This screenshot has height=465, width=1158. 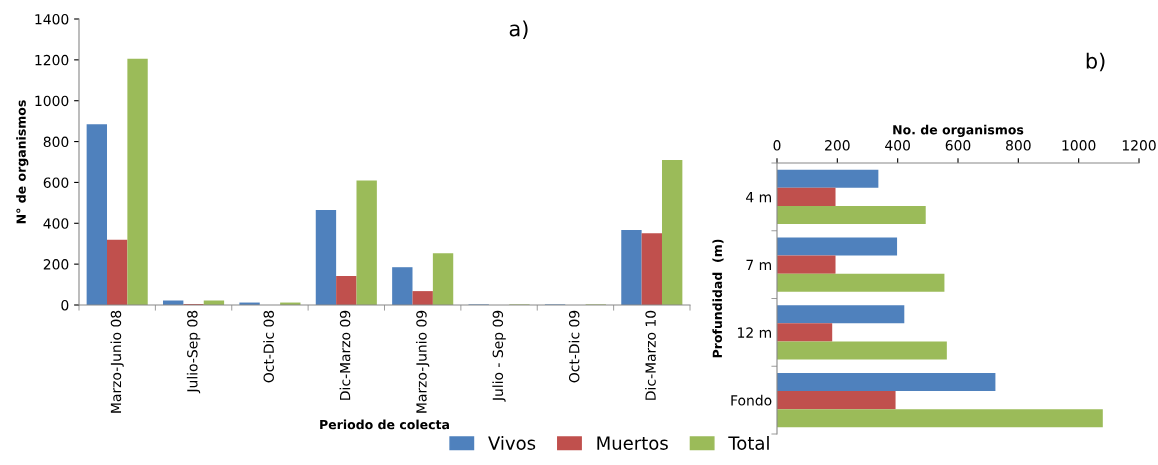 What do you see at coordinates (958, 130) in the screenshot?
I see `x-axis-title: No. de organismos` at bounding box center [958, 130].